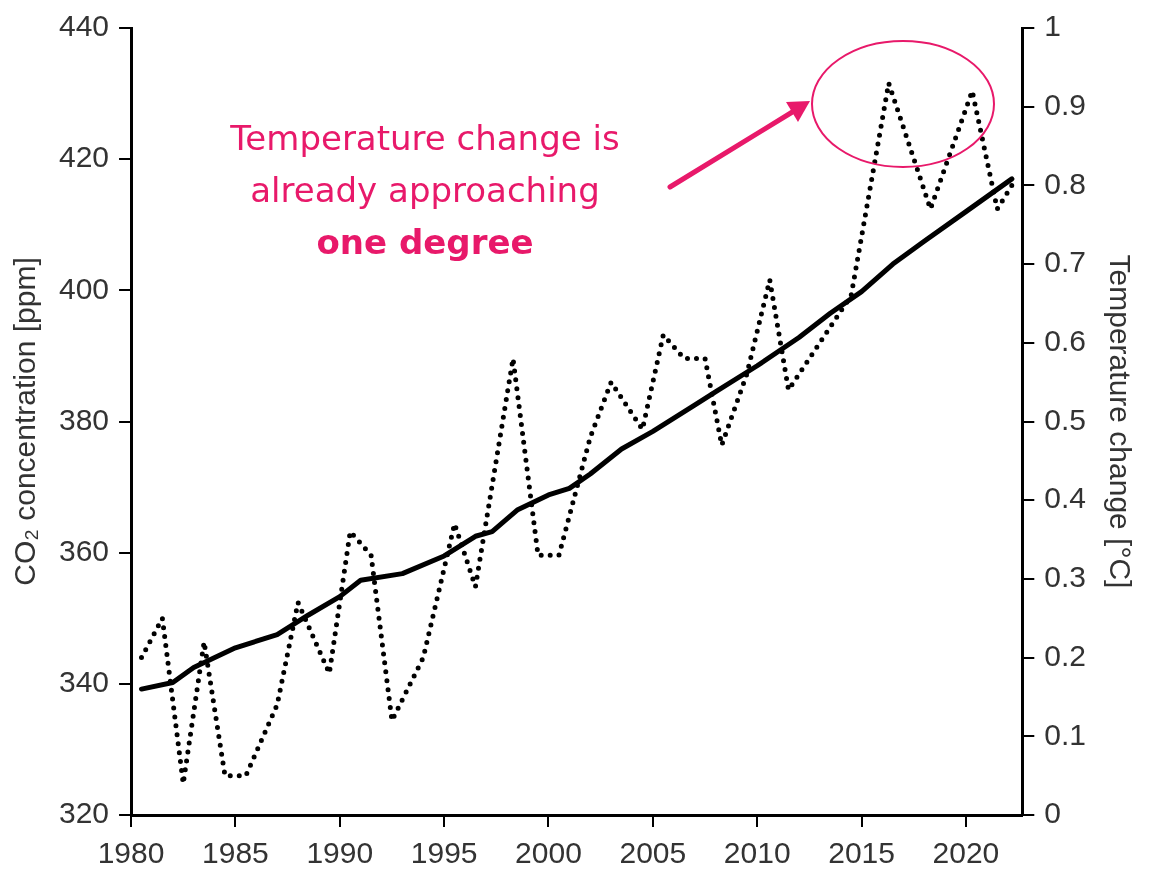 Image resolution: width=1150 pixels, height=883 pixels. I want to click on x-tick-label: 2010, so click(757, 853).